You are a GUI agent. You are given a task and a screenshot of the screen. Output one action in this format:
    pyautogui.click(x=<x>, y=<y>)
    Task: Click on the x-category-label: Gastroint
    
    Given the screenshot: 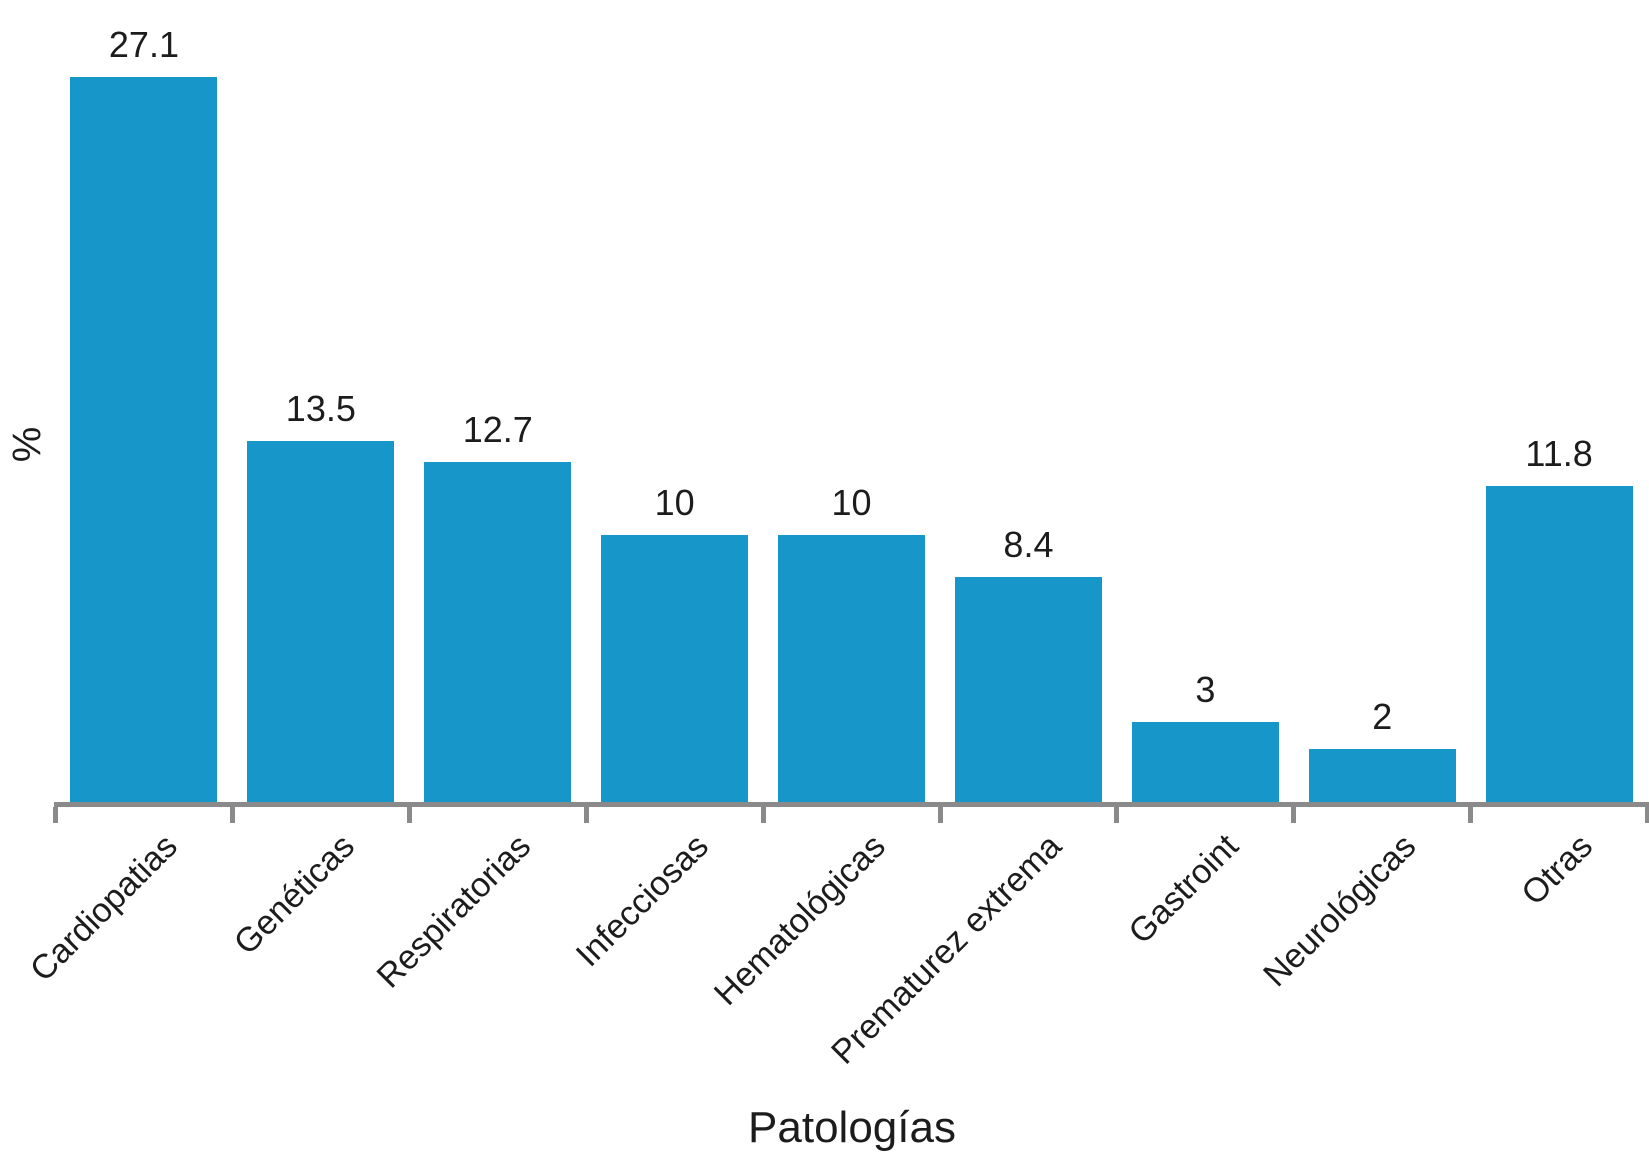 What is the action you would take?
    pyautogui.click(x=1184, y=889)
    